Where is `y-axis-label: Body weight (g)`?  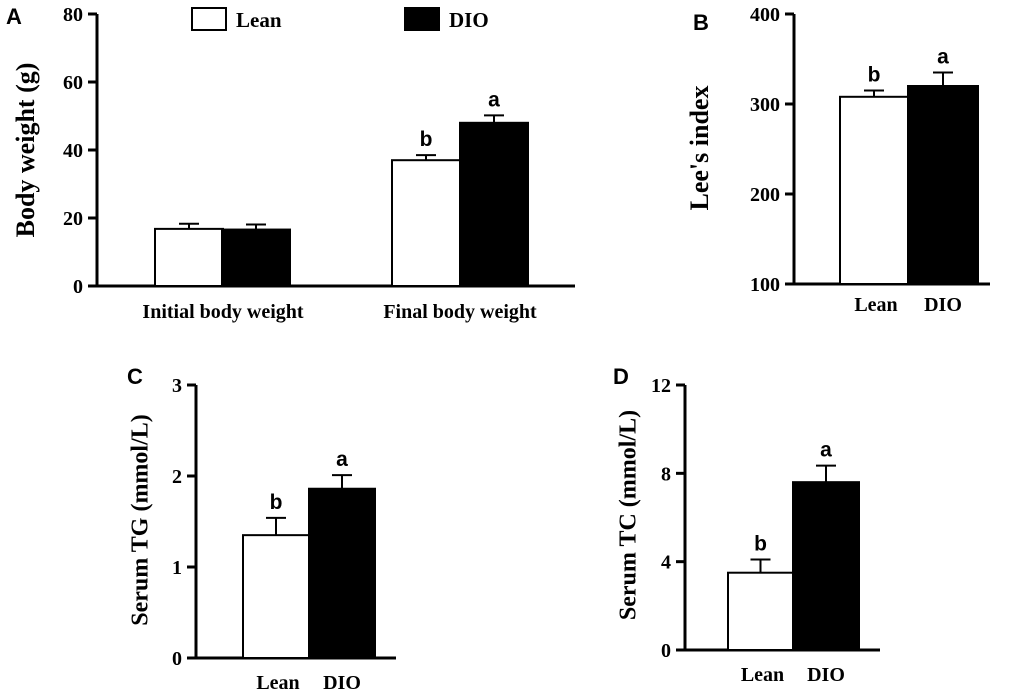 y-axis-label: Body weight (g) is located at coordinates (25, 150).